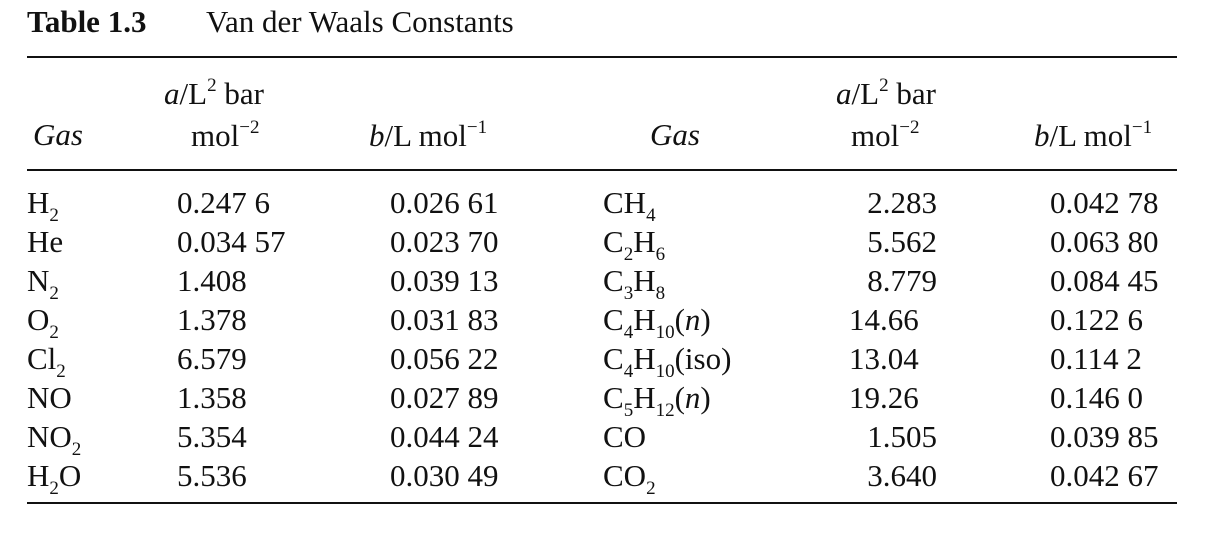 Image resolution: width=1221 pixels, height=559 pixels. I want to click on gas-cell: He, so click(45, 241).